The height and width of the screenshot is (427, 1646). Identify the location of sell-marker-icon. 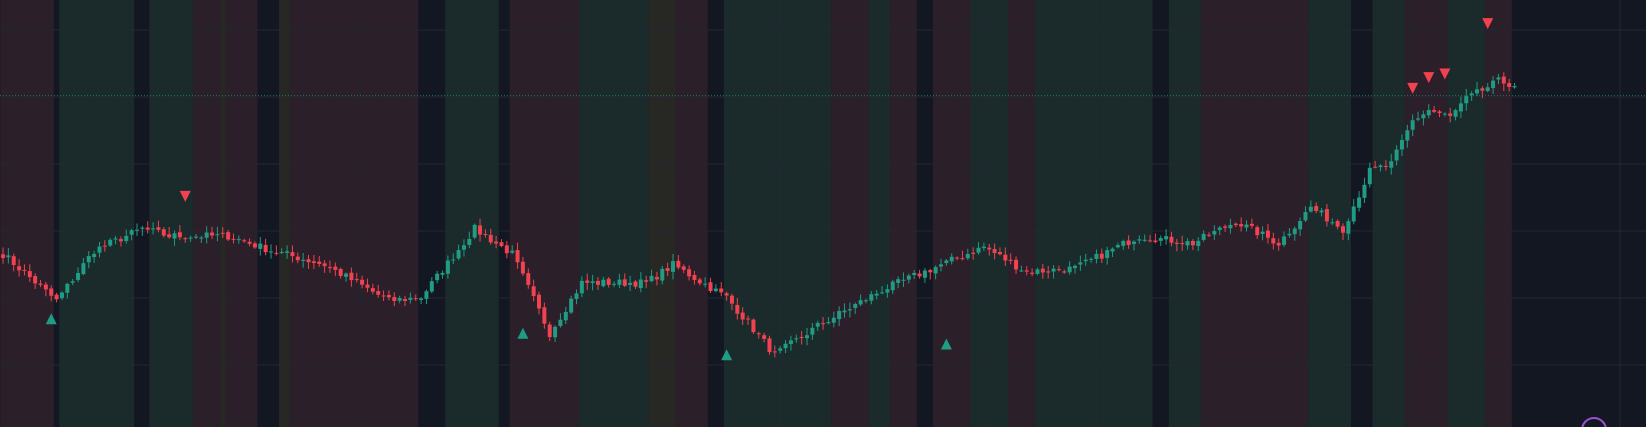
(185, 196).